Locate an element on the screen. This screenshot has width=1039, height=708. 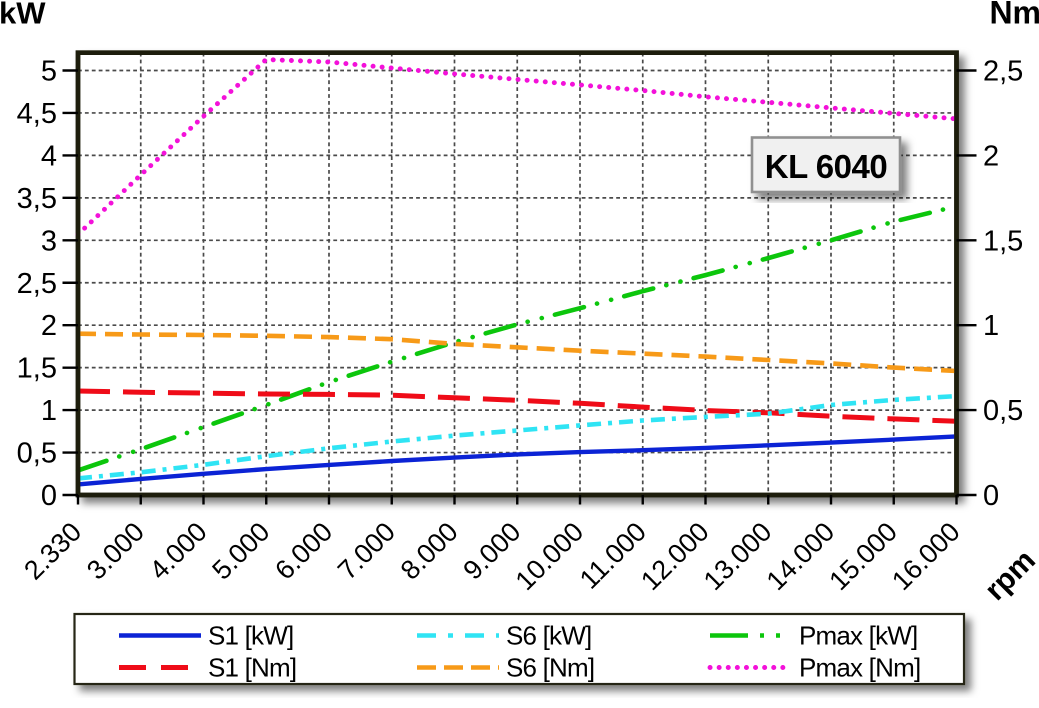
svg-text: rpm is located at coordinates (1009, 575).